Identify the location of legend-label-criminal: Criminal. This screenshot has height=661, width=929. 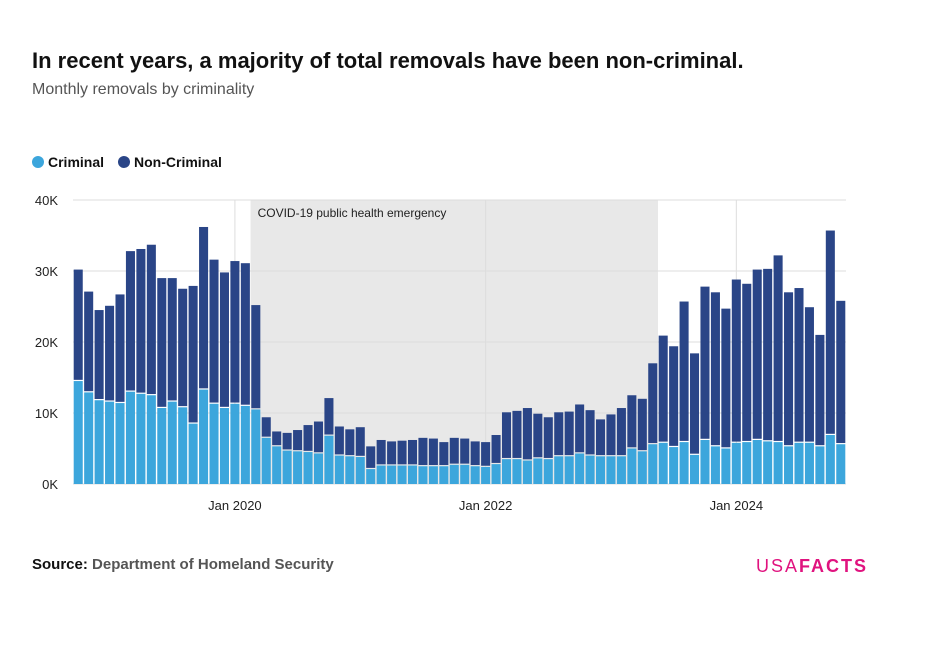
(76, 162).